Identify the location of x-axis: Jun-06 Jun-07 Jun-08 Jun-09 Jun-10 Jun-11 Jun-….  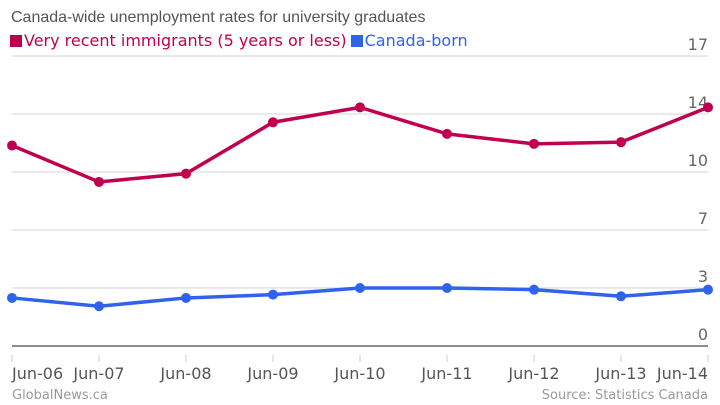
(360, 364).